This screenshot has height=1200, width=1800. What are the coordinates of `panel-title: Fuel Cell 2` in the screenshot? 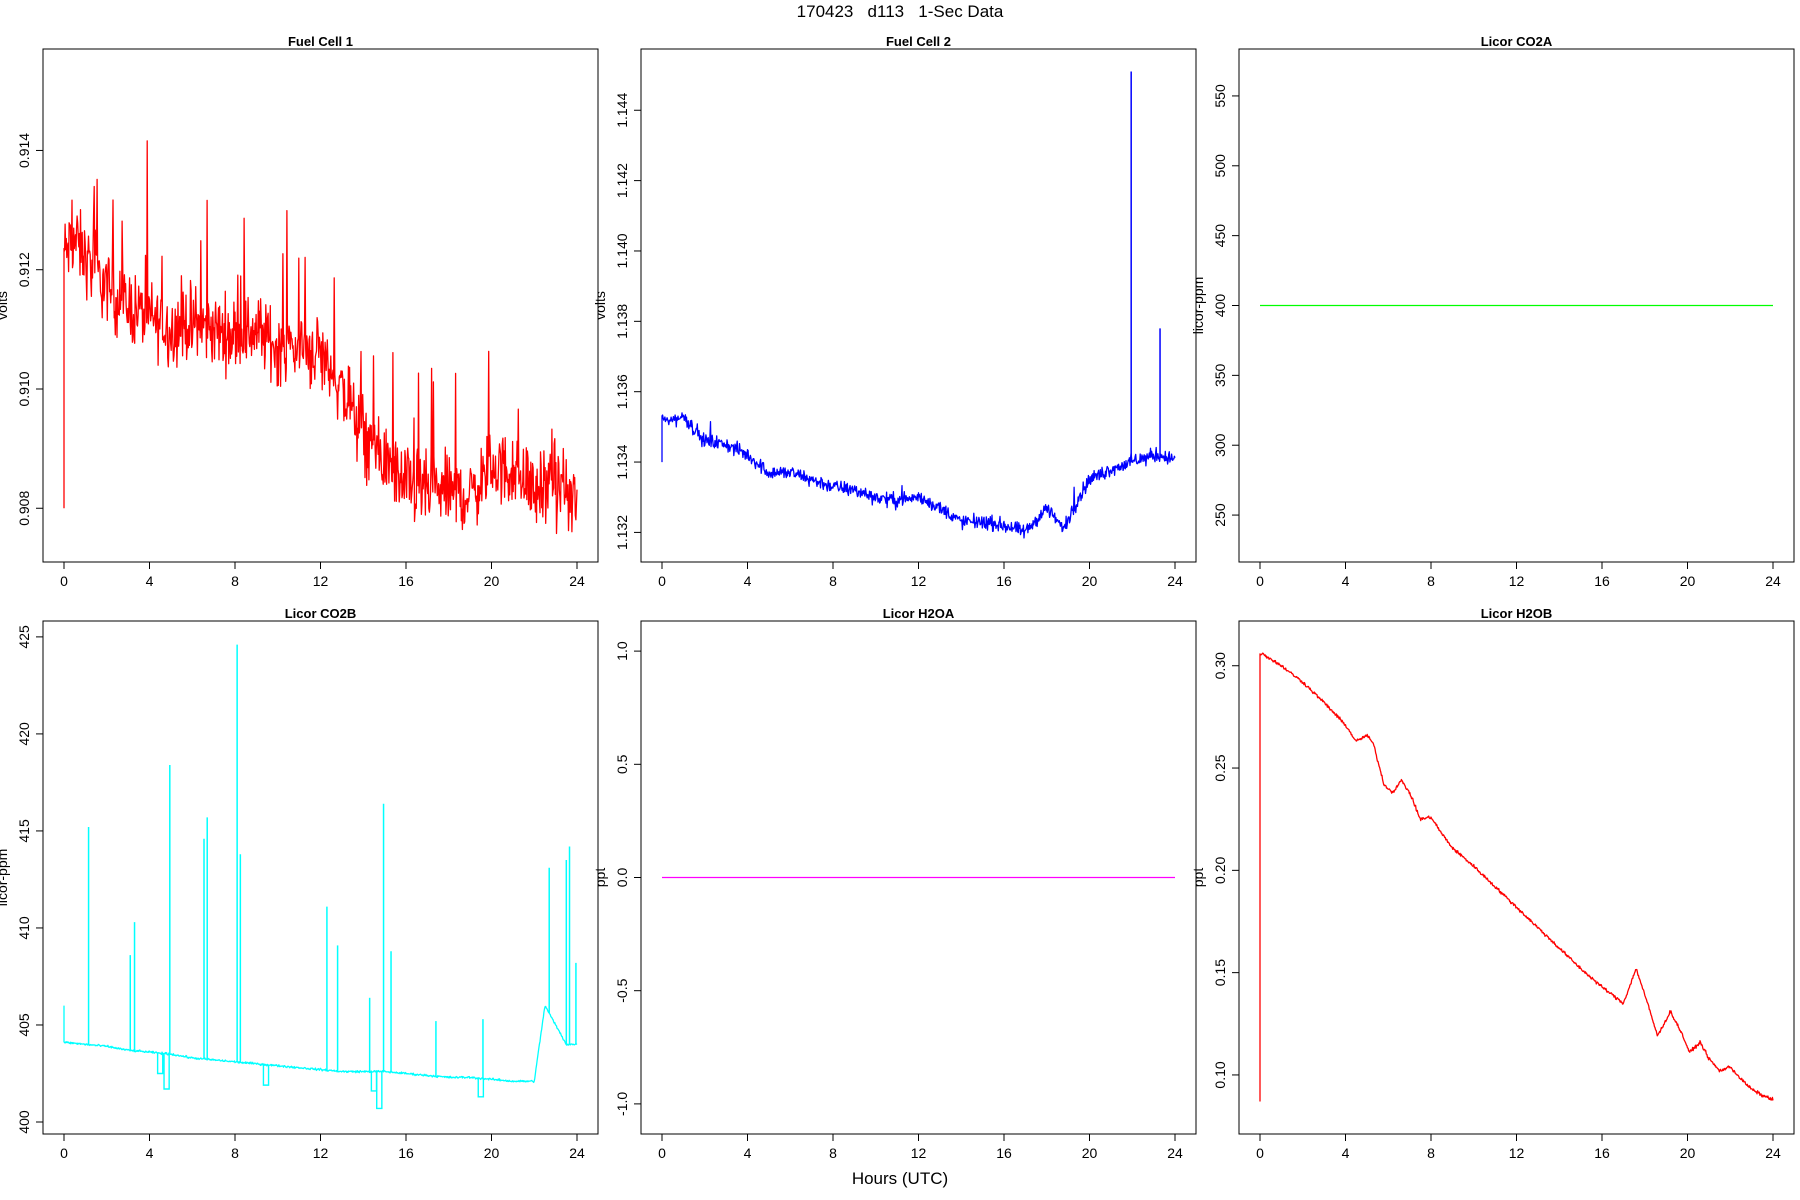 It's located at (918, 41).